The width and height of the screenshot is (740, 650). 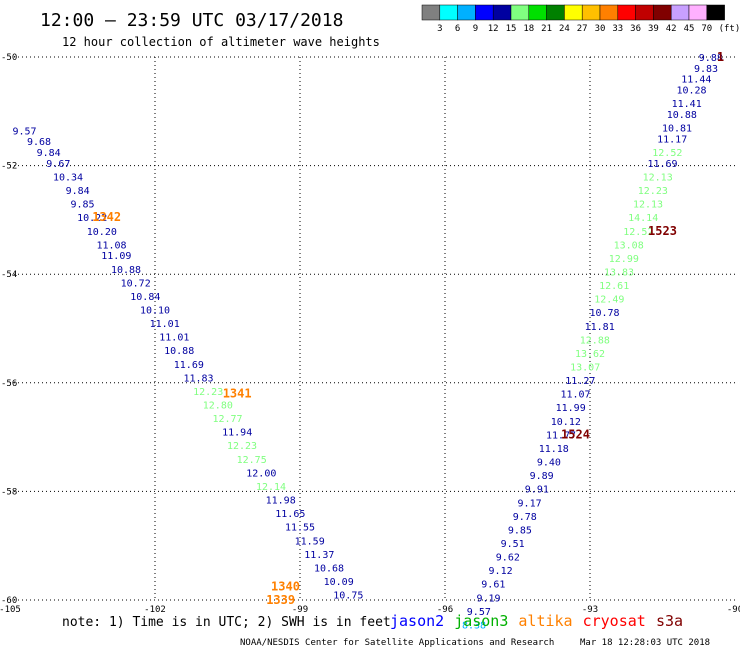 What do you see at coordinates (600, 327) in the screenshot?
I see `data-point-label: 11.81` at bounding box center [600, 327].